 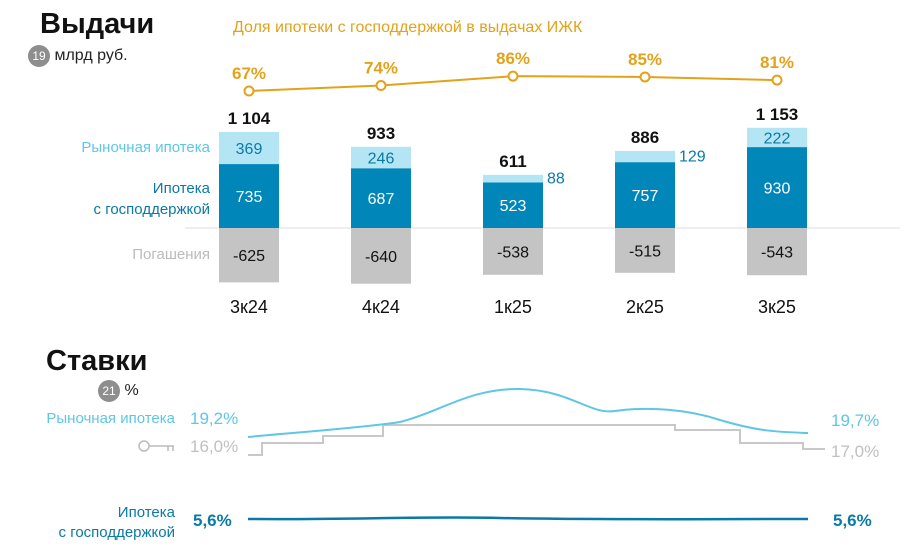 I want to click on share-label: 81%, so click(x=777, y=62).